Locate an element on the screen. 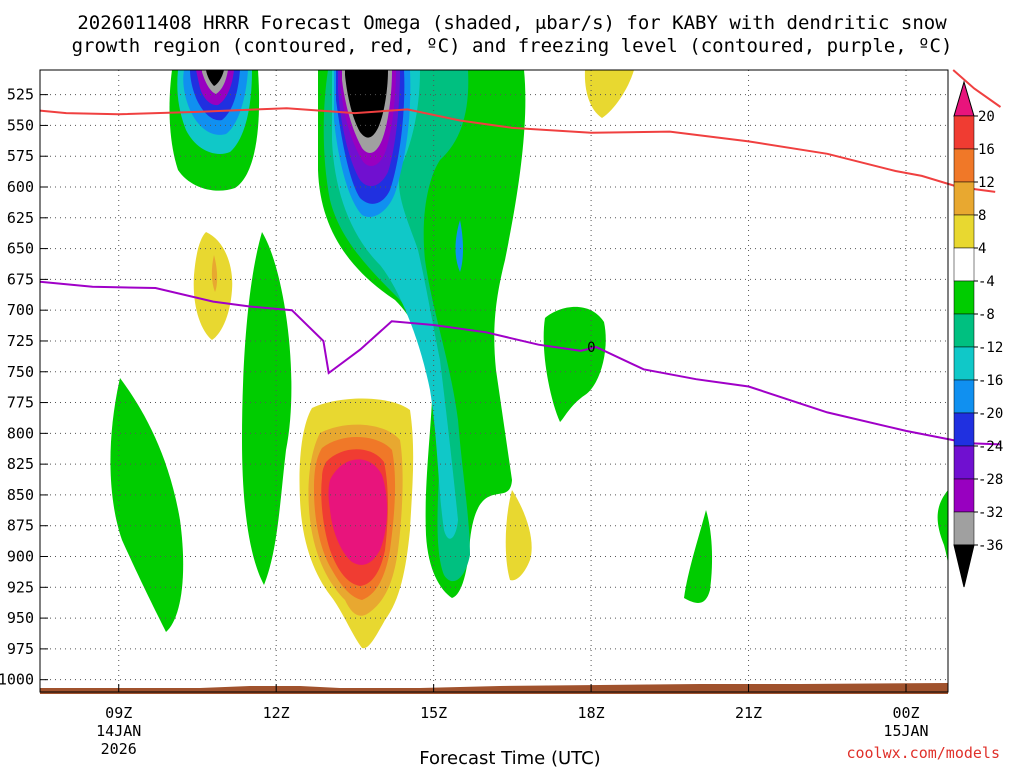 The height and width of the screenshot is (768, 1024). omega-region-magenta is located at coordinates (358, 512).